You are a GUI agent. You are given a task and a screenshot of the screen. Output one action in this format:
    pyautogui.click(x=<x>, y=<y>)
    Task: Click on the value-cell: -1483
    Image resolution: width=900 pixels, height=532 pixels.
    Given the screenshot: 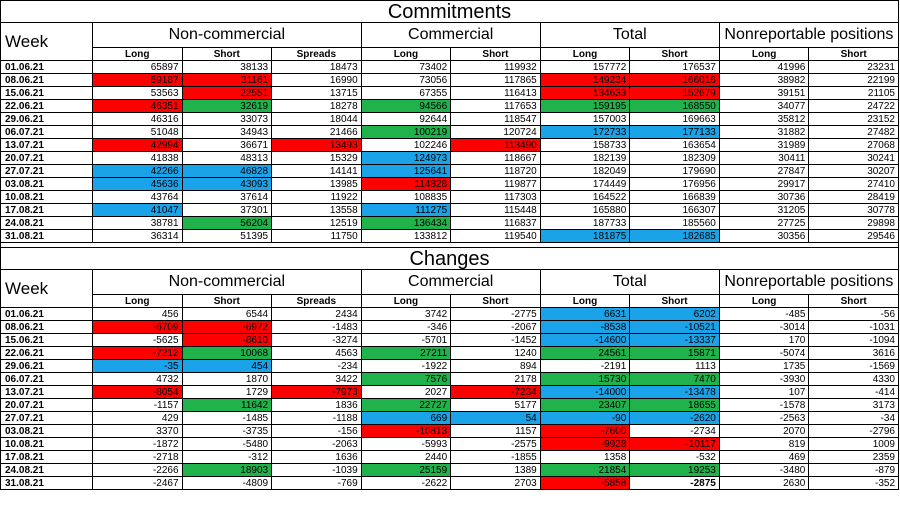 What is the action you would take?
    pyautogui.click(x=316, y=327)
    